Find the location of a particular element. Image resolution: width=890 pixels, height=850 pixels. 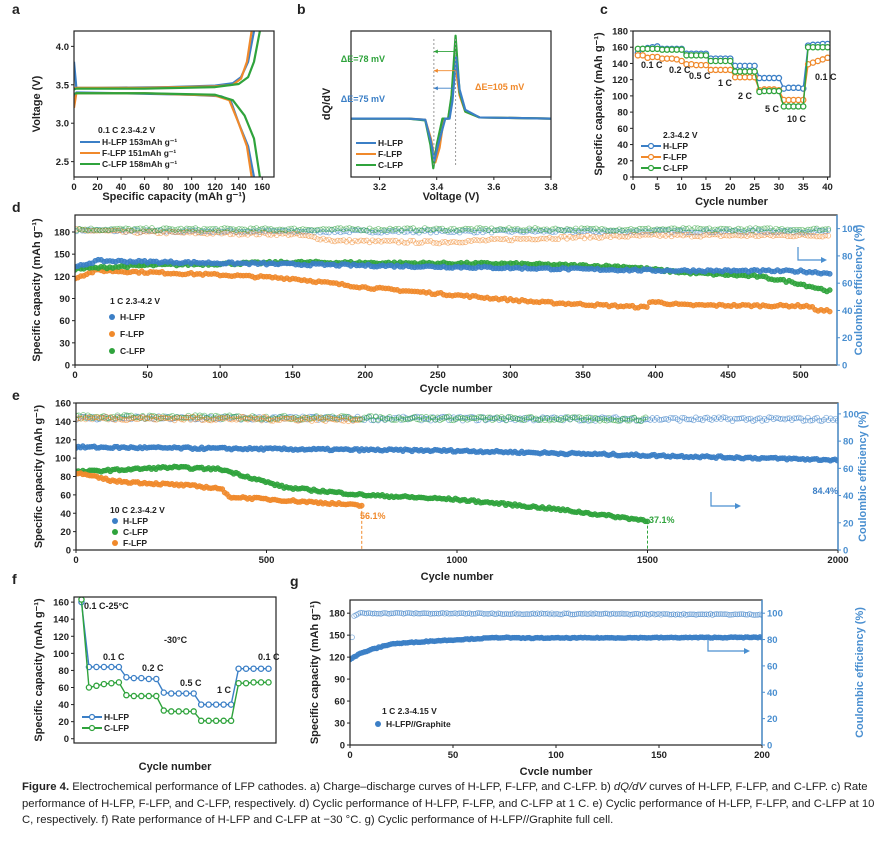

y-right-tick-label: 40 is located at coordinates (848, 496).